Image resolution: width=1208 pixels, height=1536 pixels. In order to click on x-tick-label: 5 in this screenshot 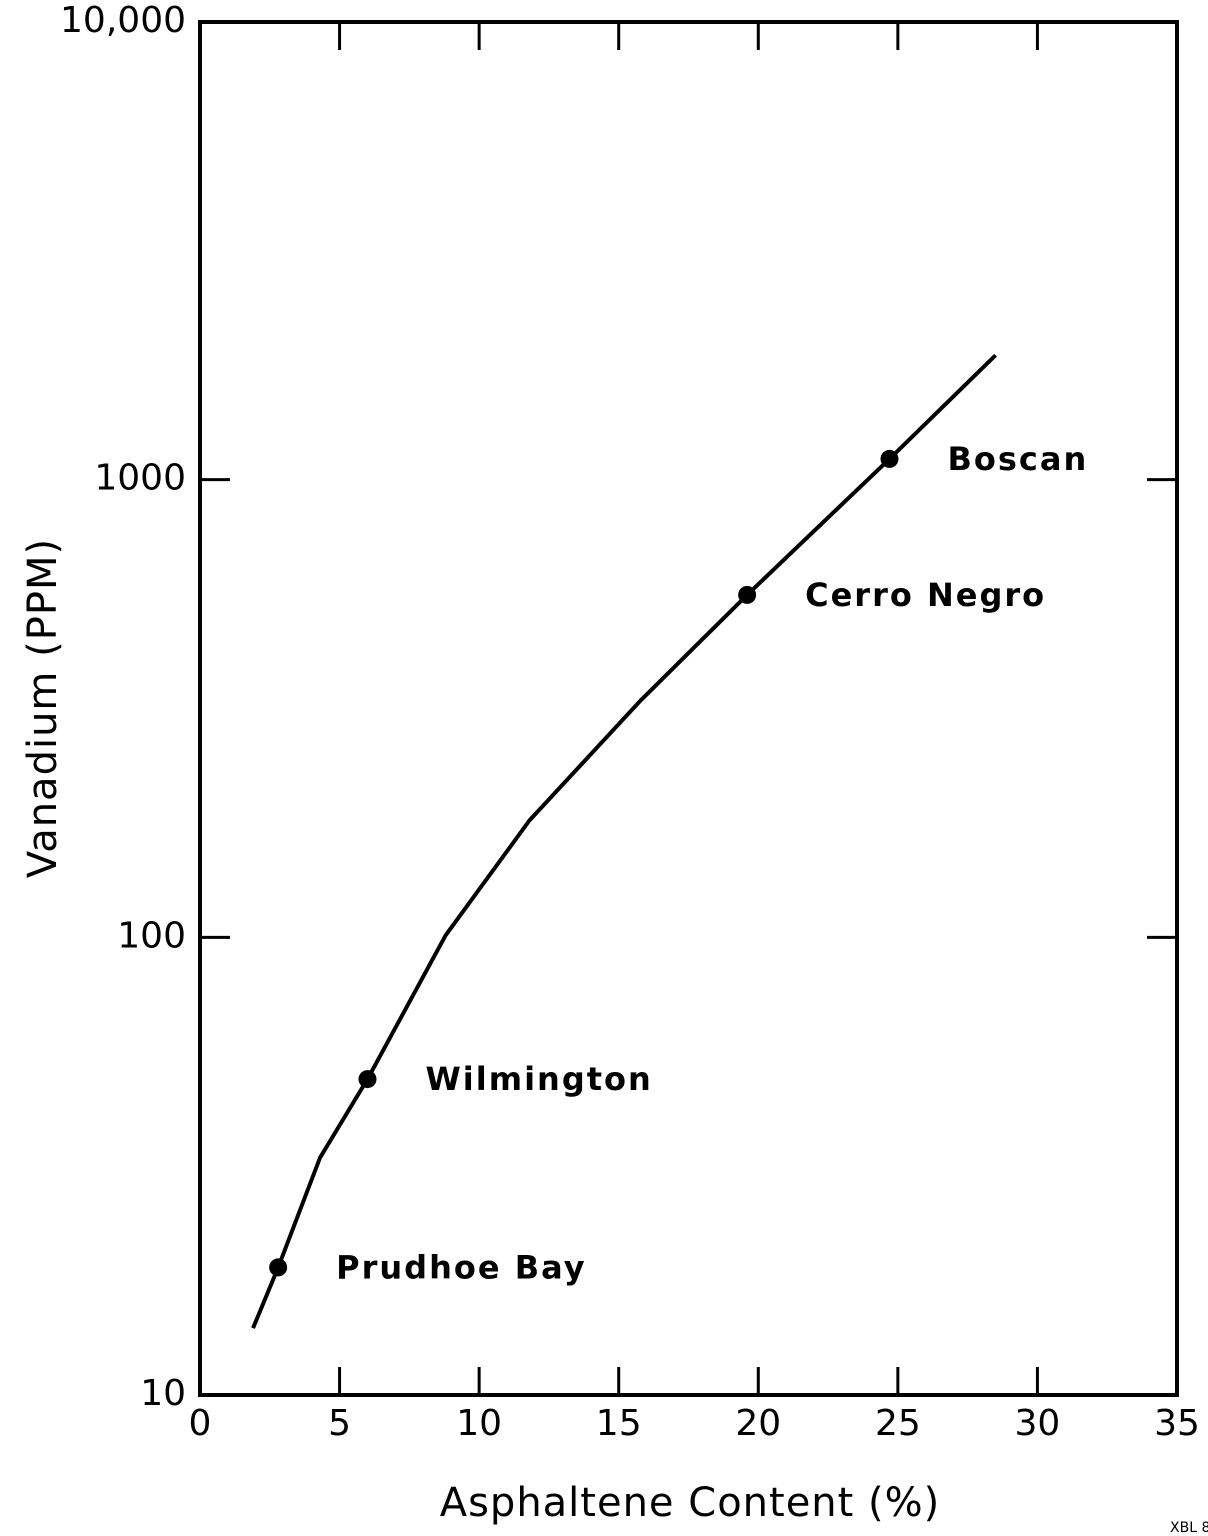, I will do `click(339, 1423)`.